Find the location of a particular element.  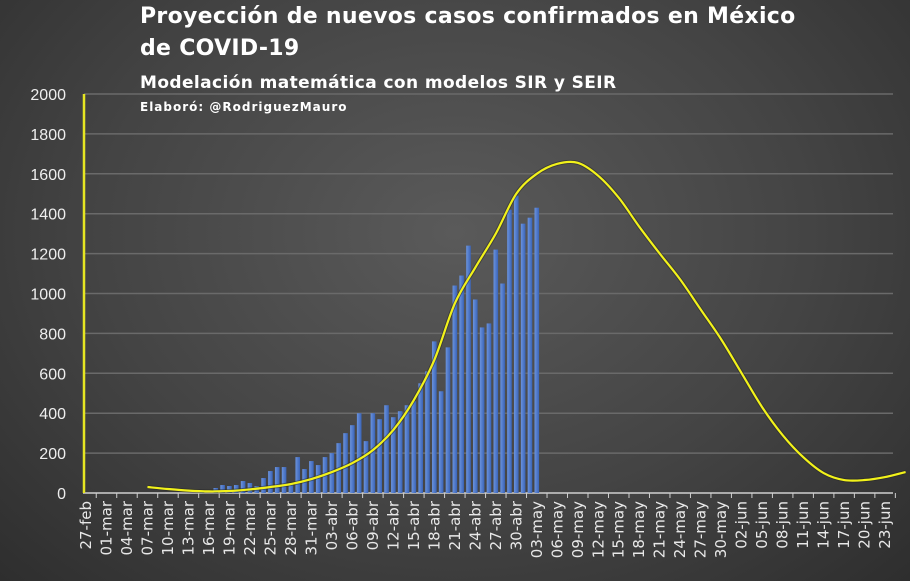

x-tick-label: 30-may is located at coordinates (721, 529).